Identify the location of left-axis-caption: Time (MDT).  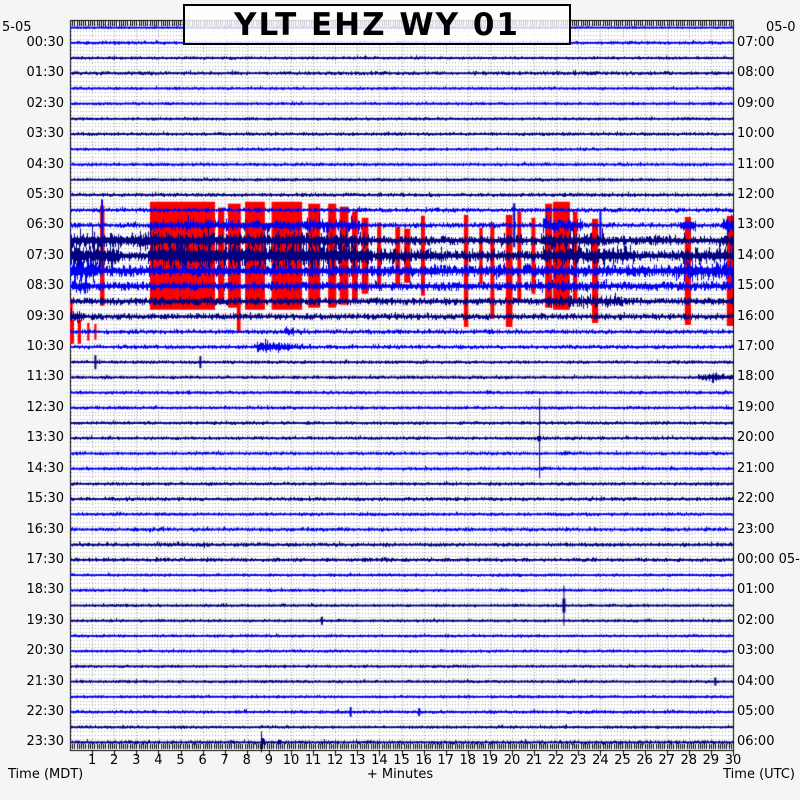
(46, 774).